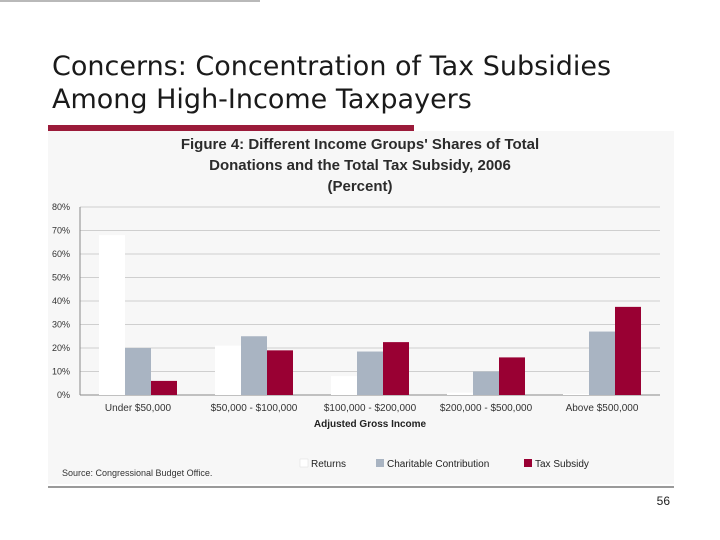 The width and height of the screenshot is (720, 540). I want to click on y-tick-label: 10%, so click(61, 372).